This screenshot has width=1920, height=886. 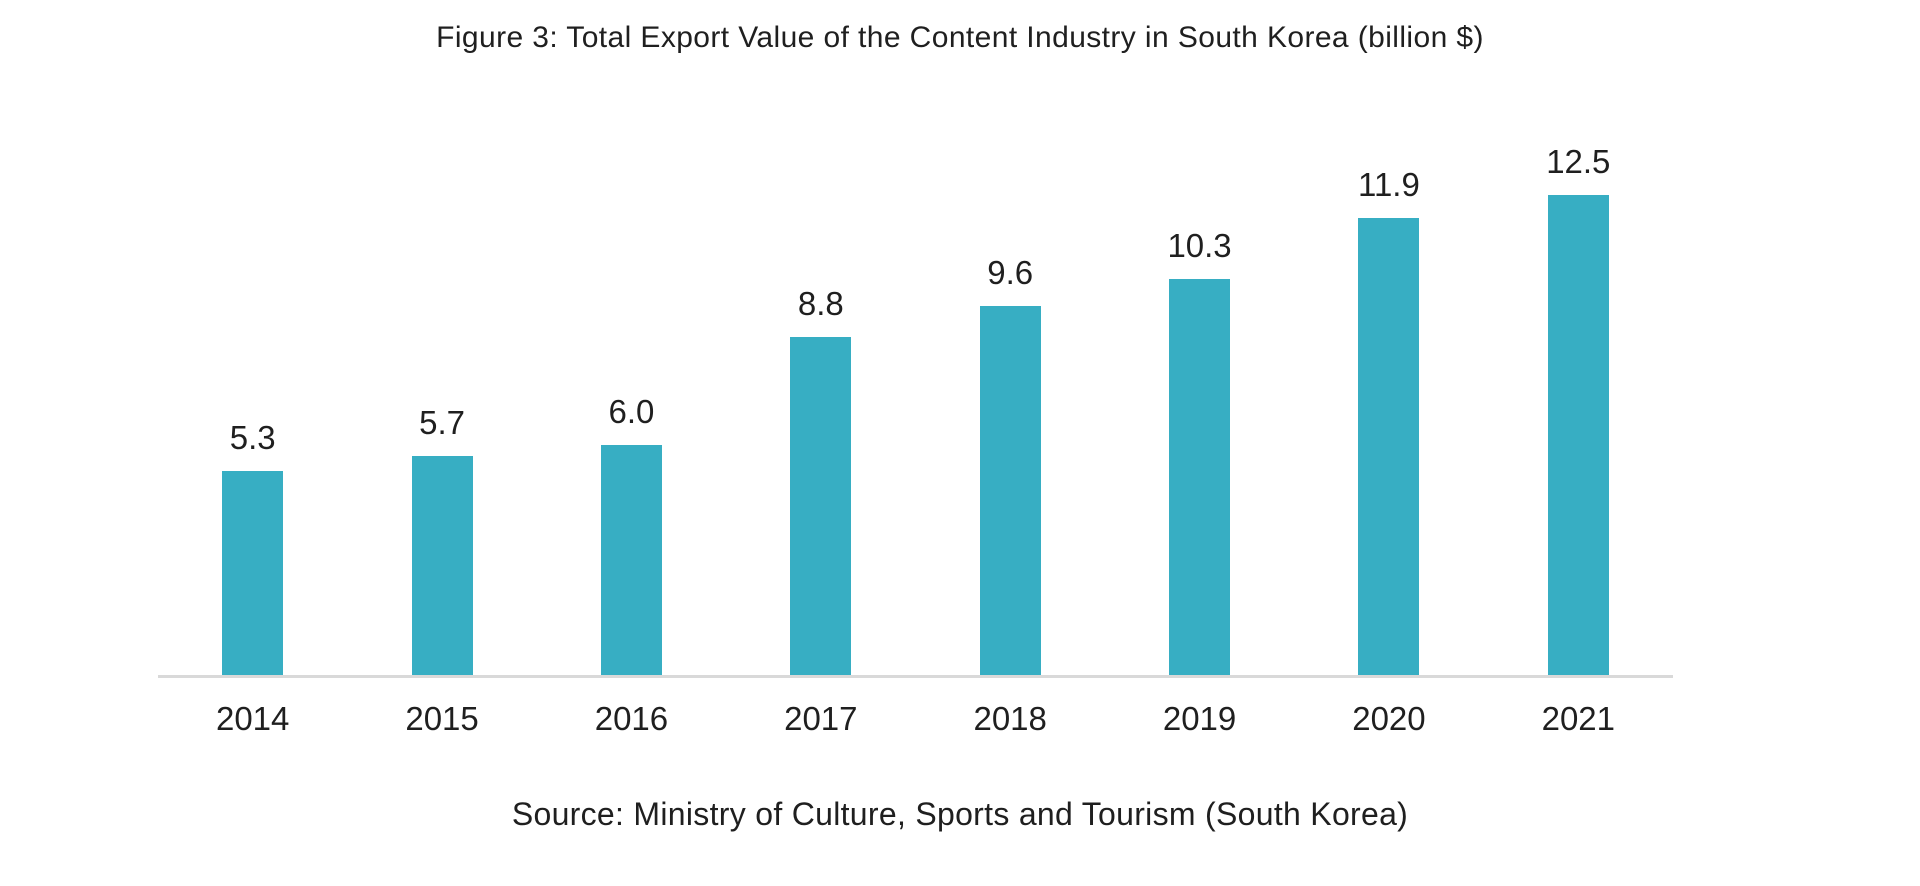 I want to click on bar-value-label: 9.6, so click(x=1010, y=272).